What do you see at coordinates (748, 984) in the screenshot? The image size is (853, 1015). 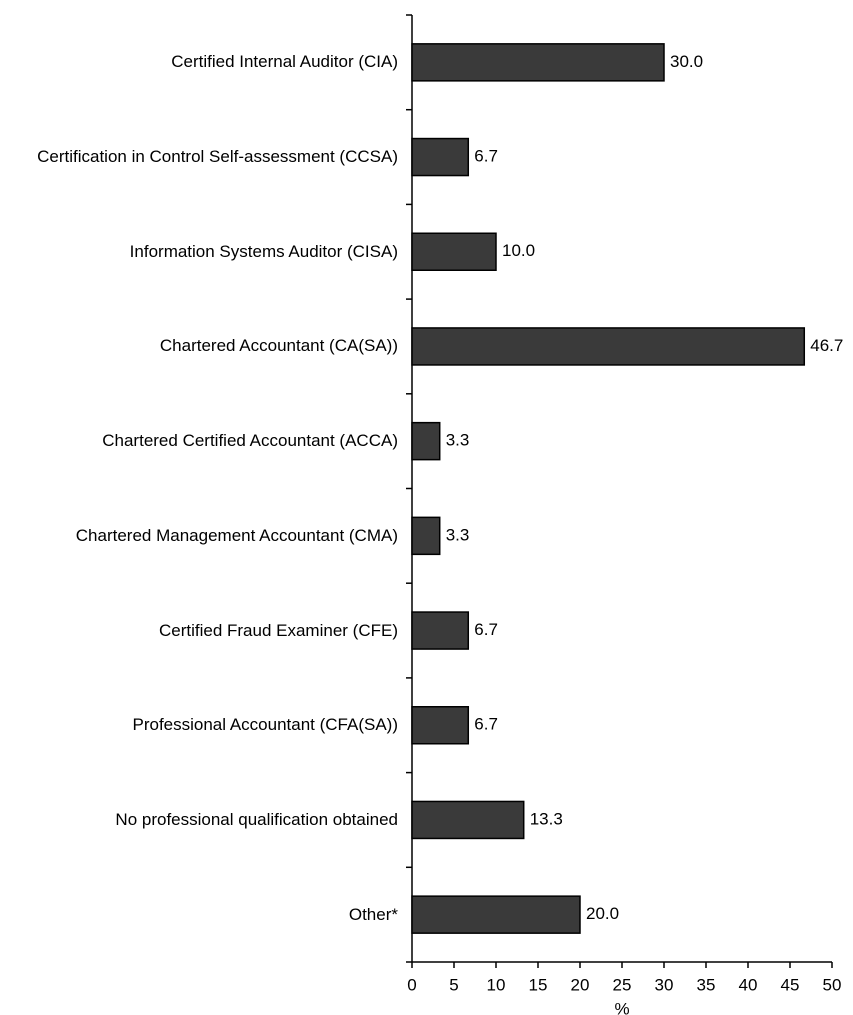 I see `x-tick-label: 40` at bounding box center [748, 984].